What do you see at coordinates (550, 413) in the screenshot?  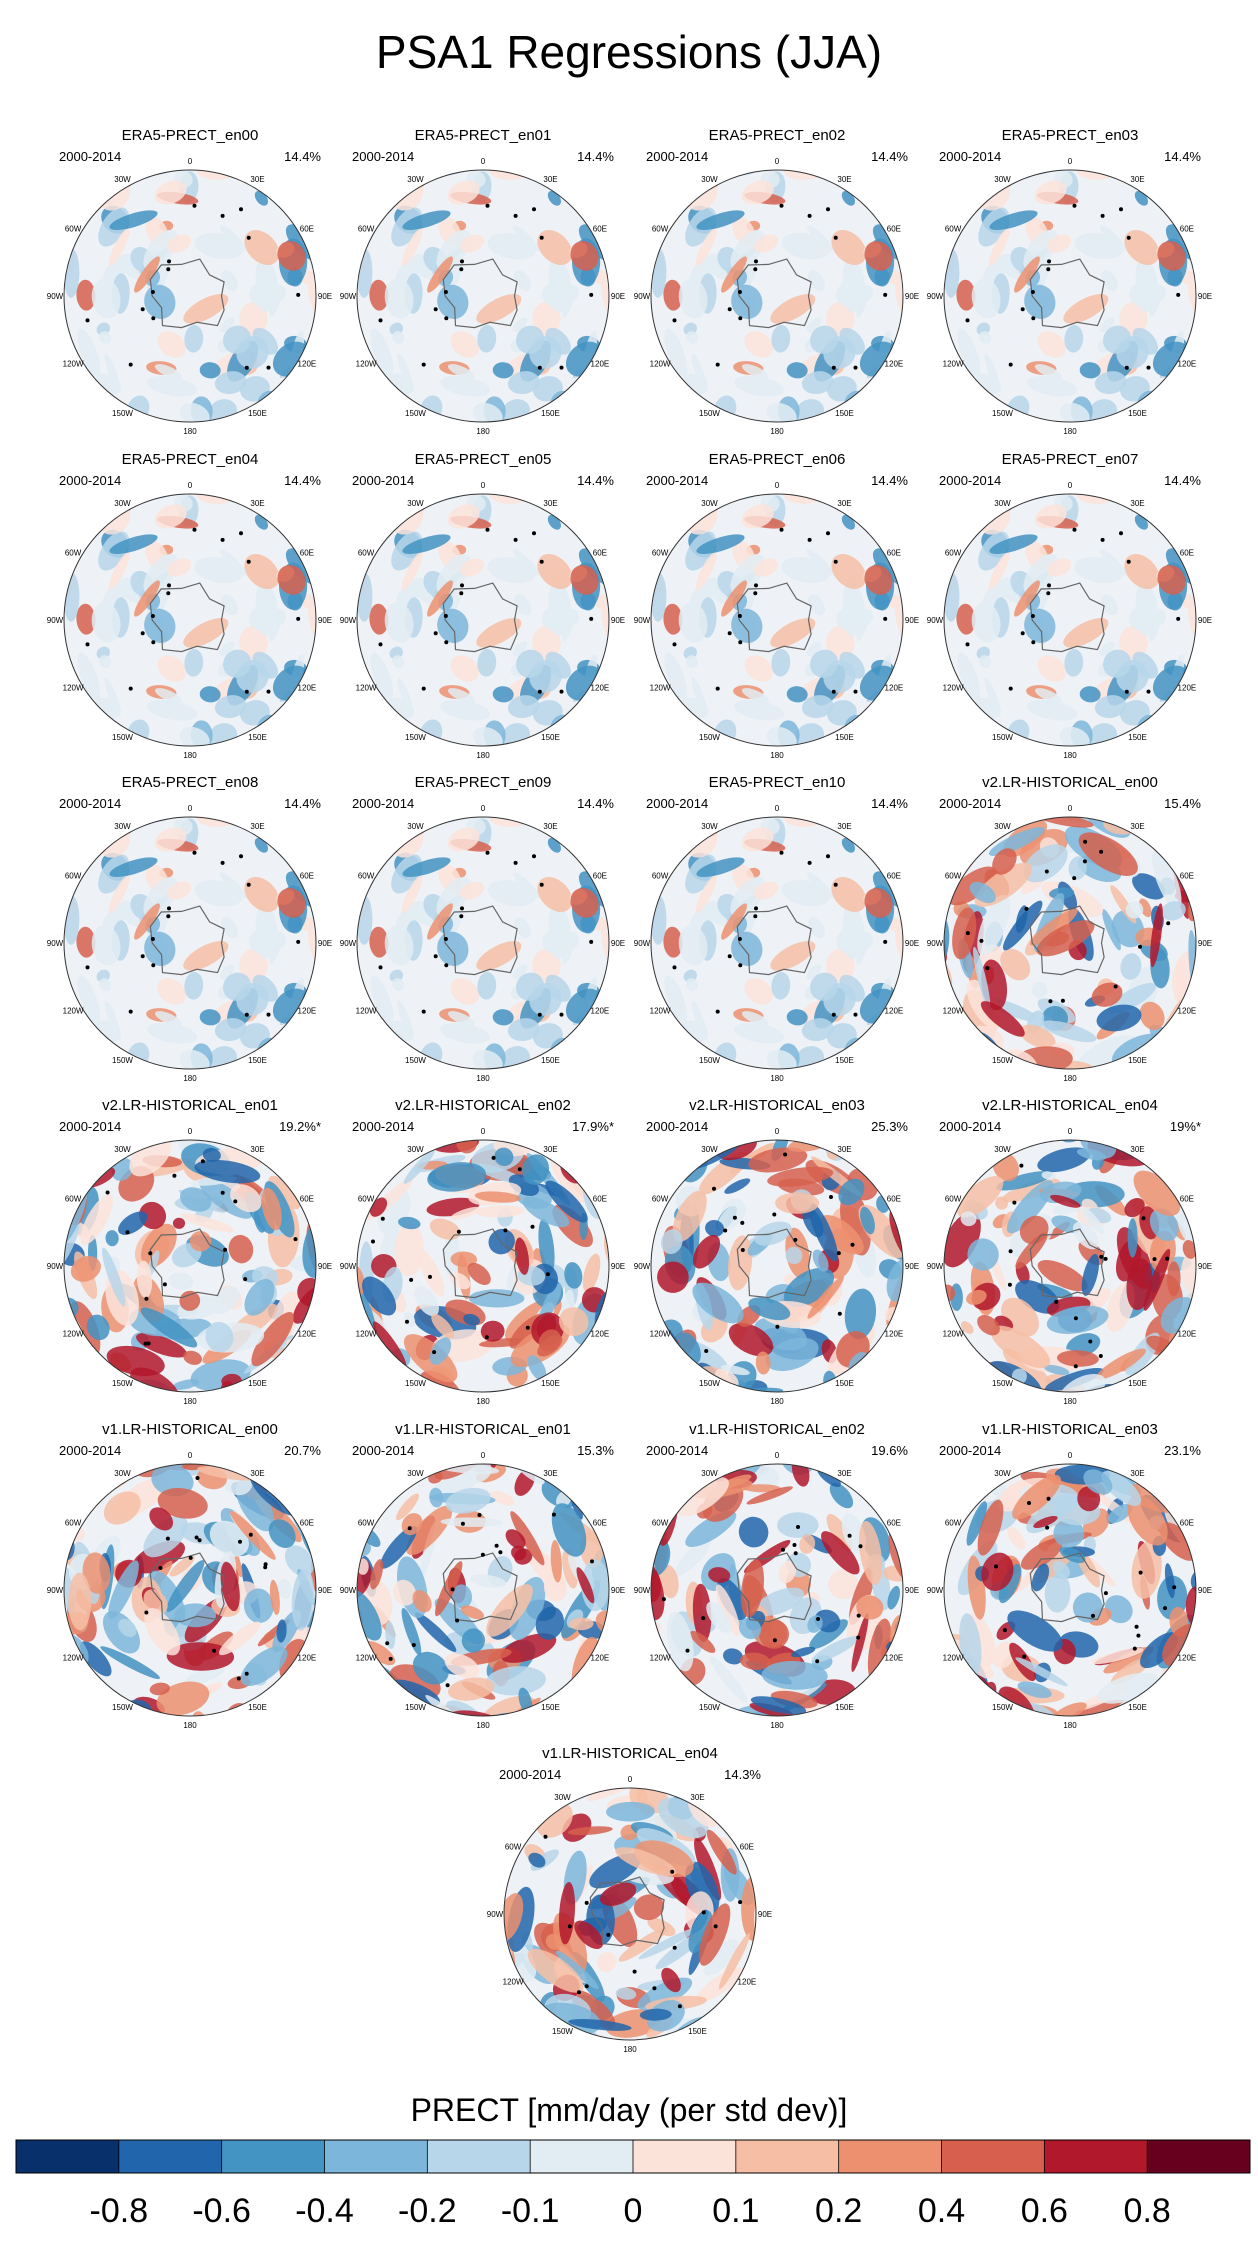 I see `longitude-label: 150E` at bounding box center [550, 413].